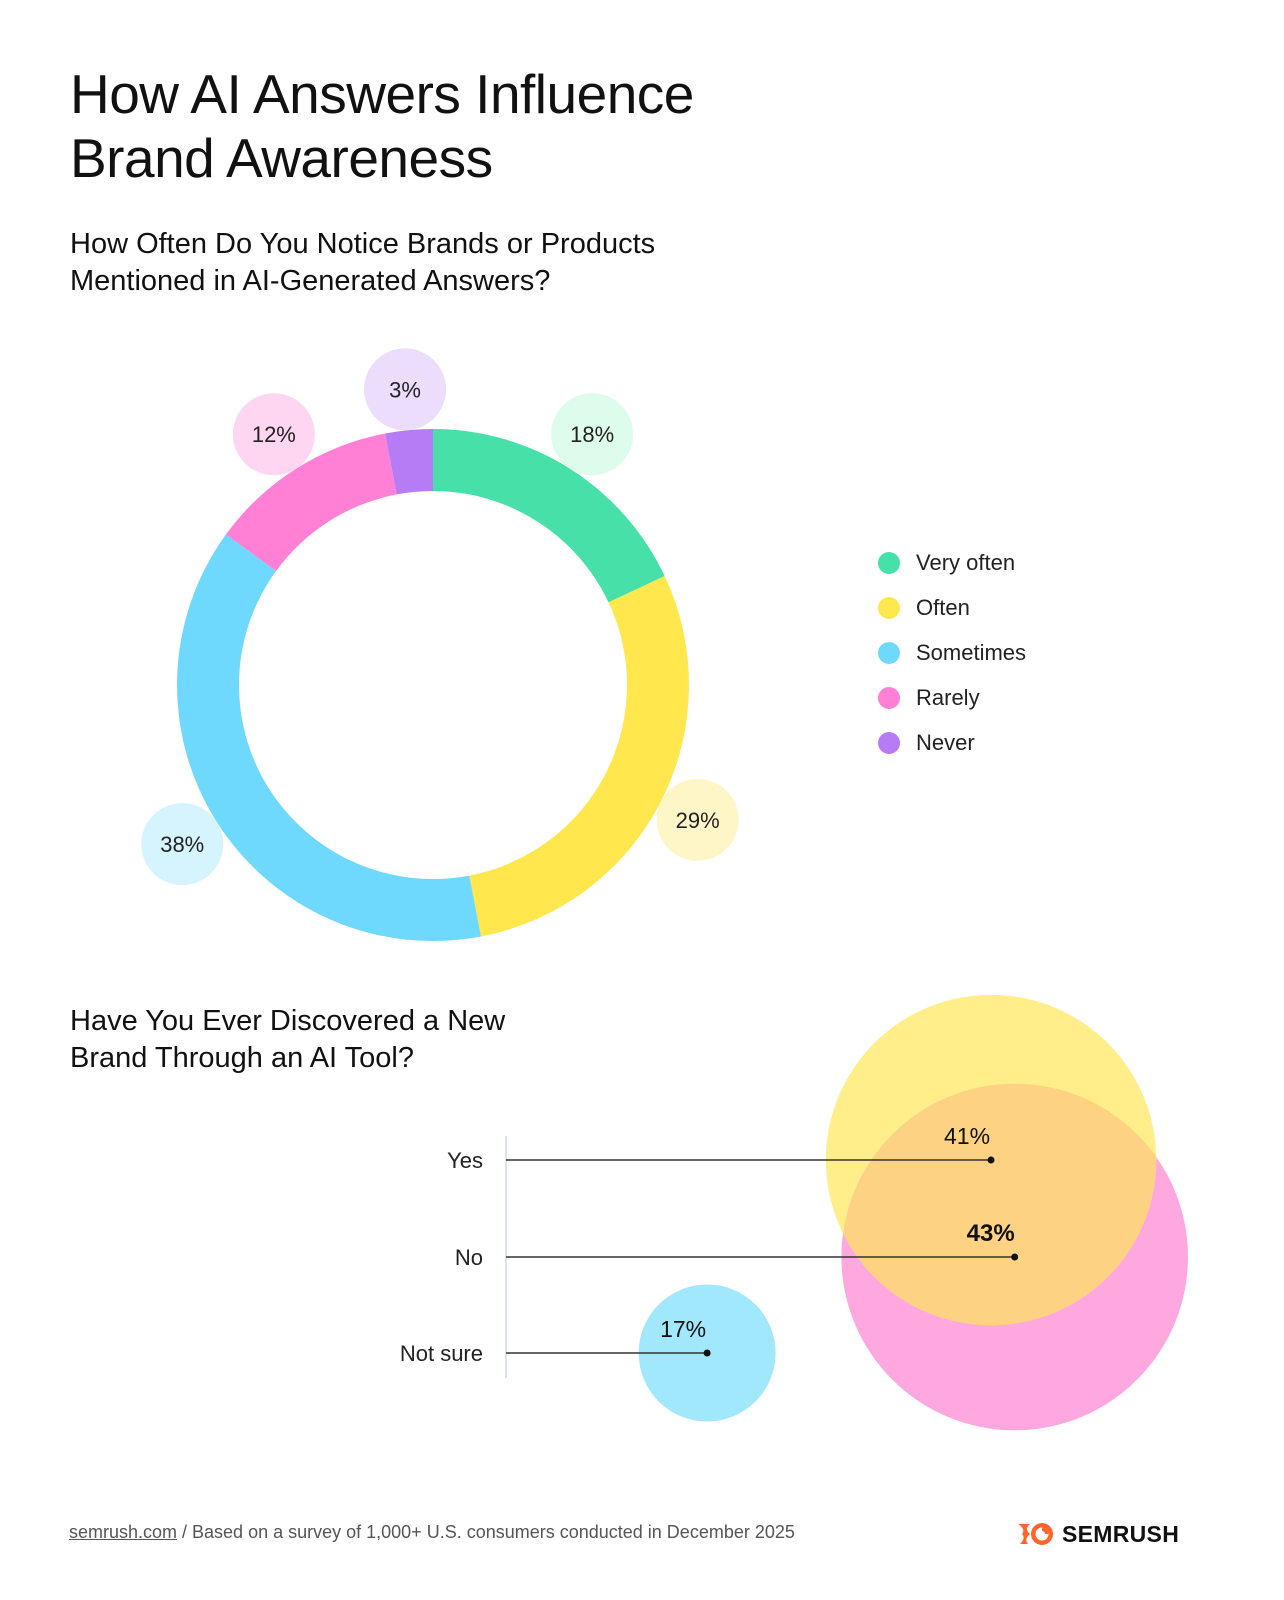 The image size is (1284, 1600). I want to click on donut-slice-very-often, so click(549, 516).